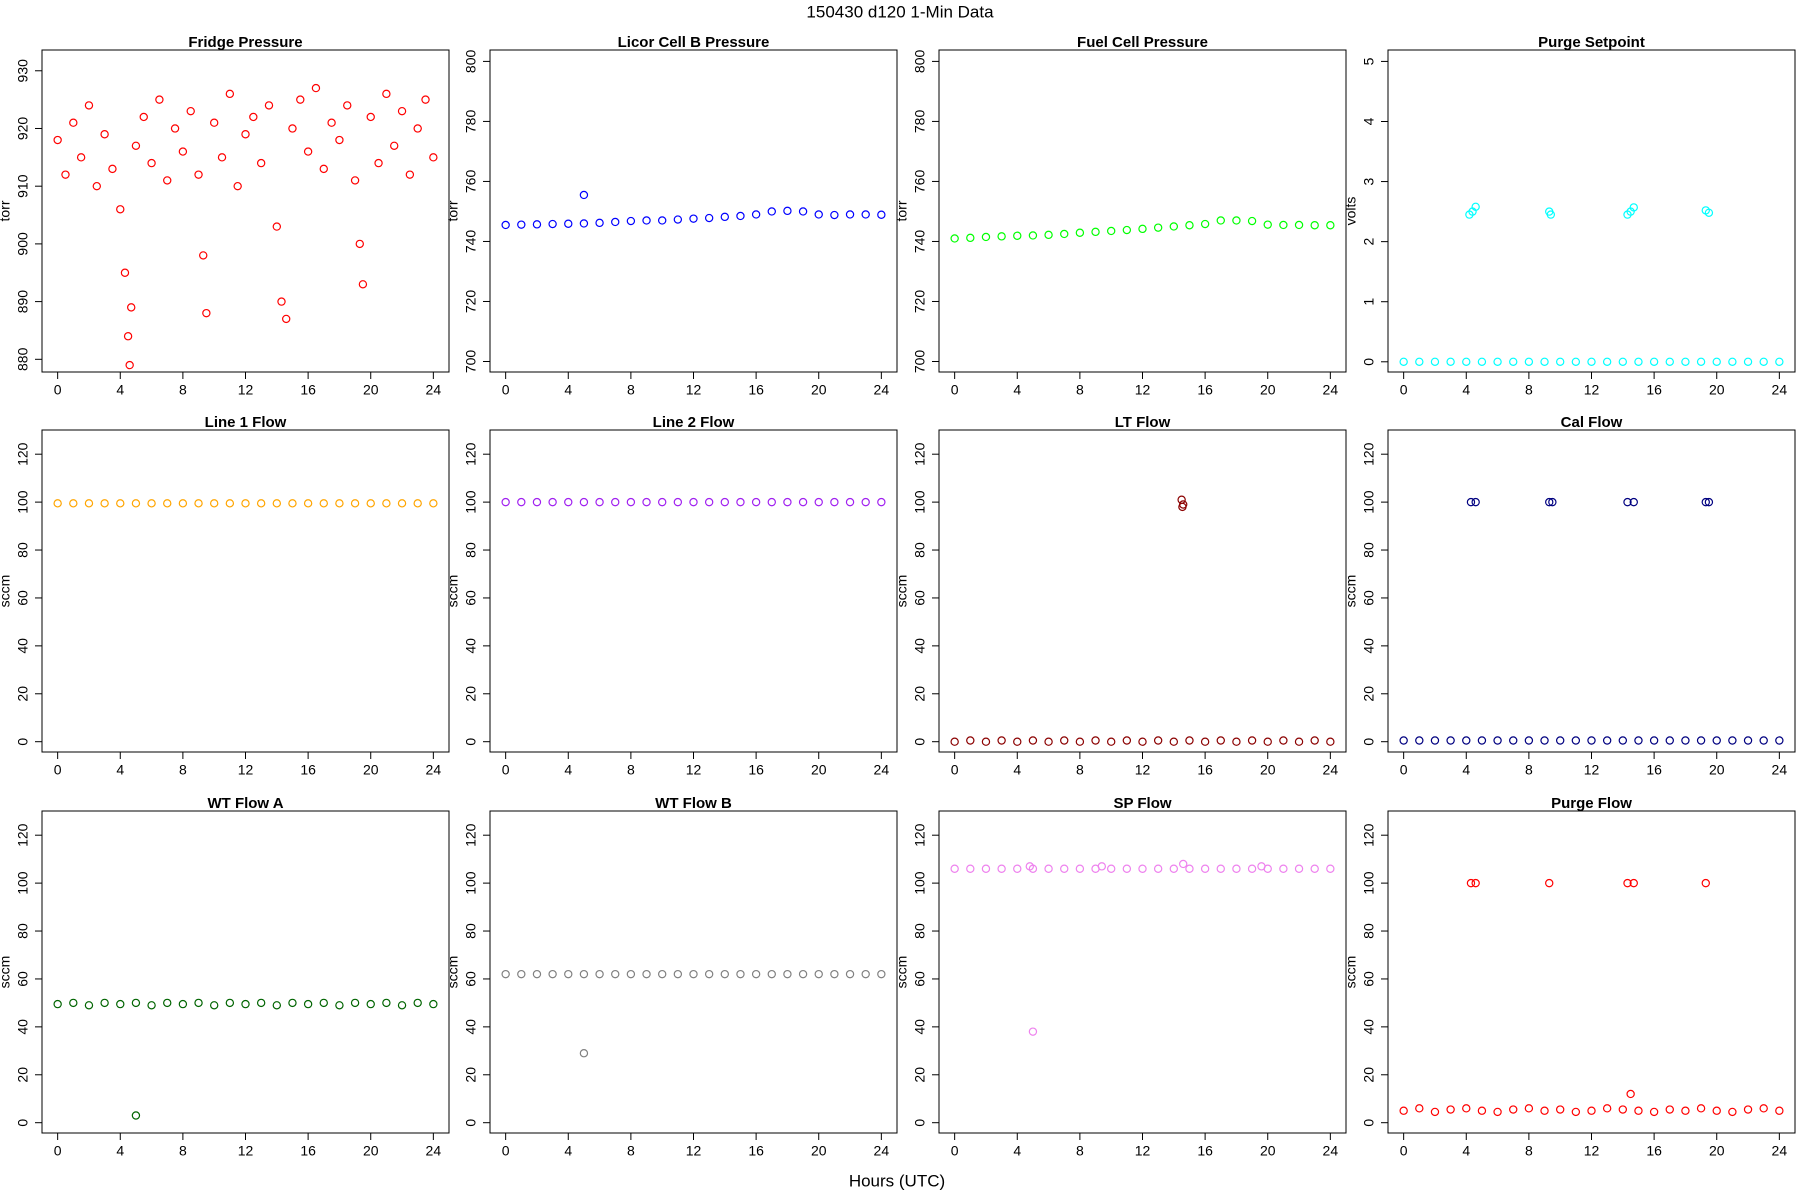 The height and width of the screenshot is (1200, 1800). I want to click on y-tick-label: 0, so click(471, 1123).